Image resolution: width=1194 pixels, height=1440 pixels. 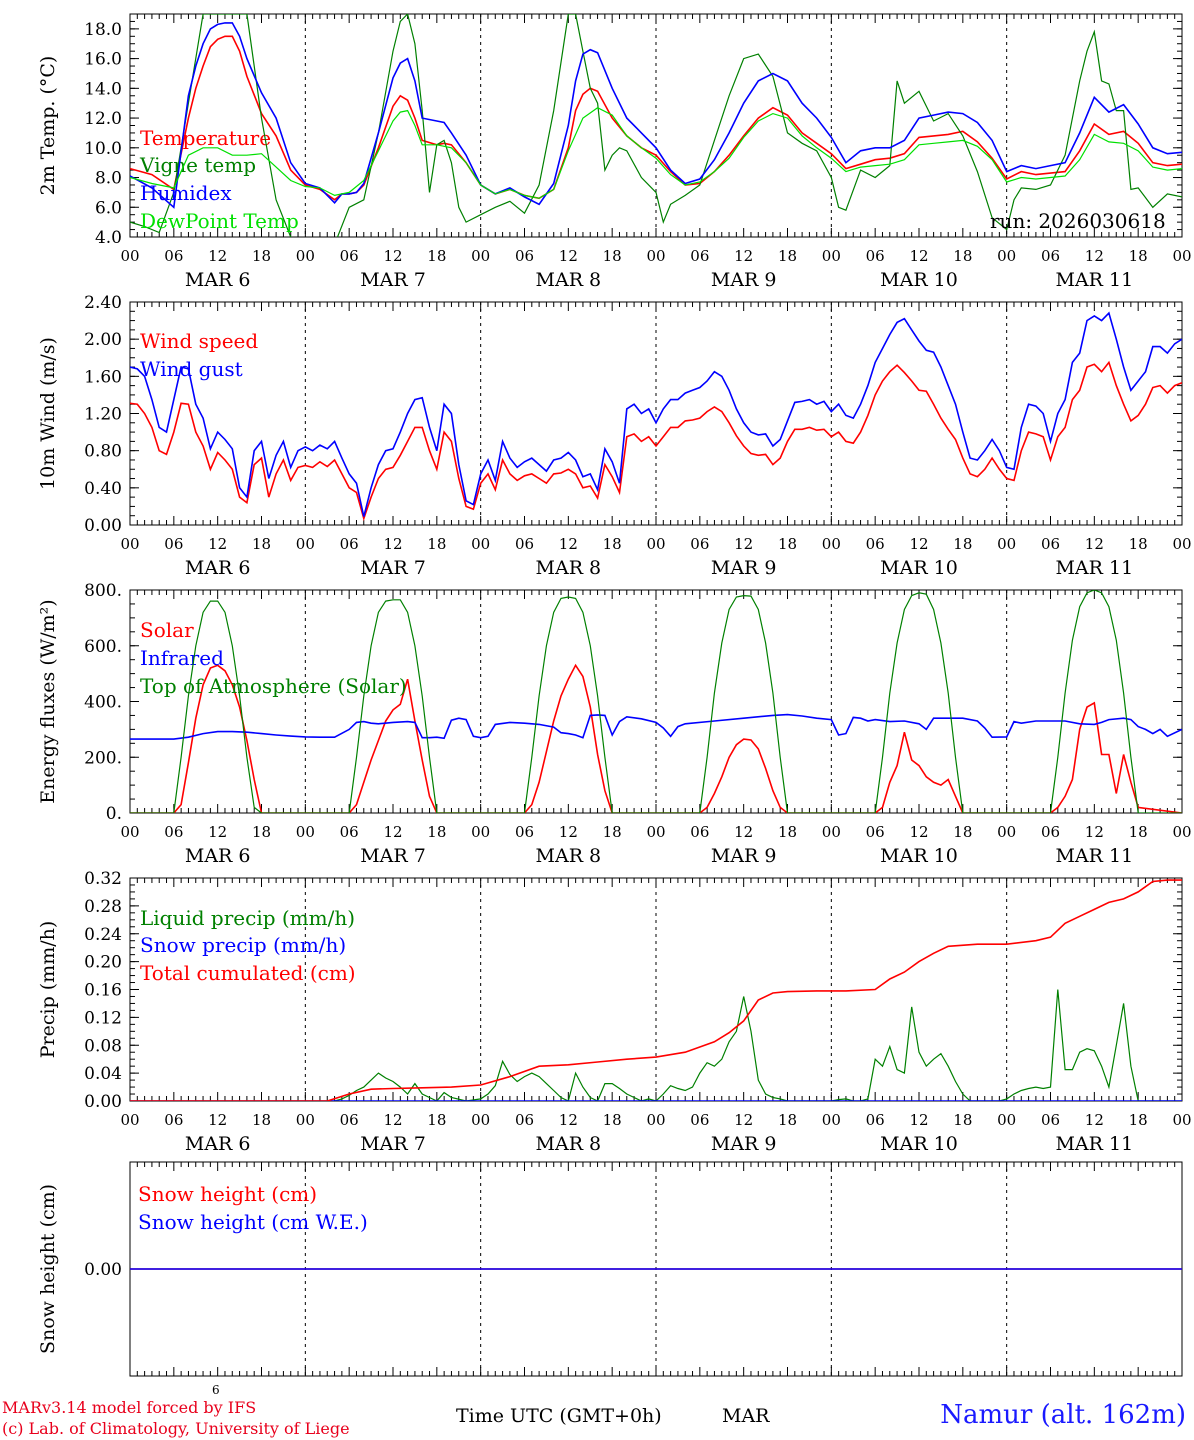 What do you see at coordinates (746, 1416) in the screenshot?
I see `month-label: MAR` at bounding box center [746, 1416].